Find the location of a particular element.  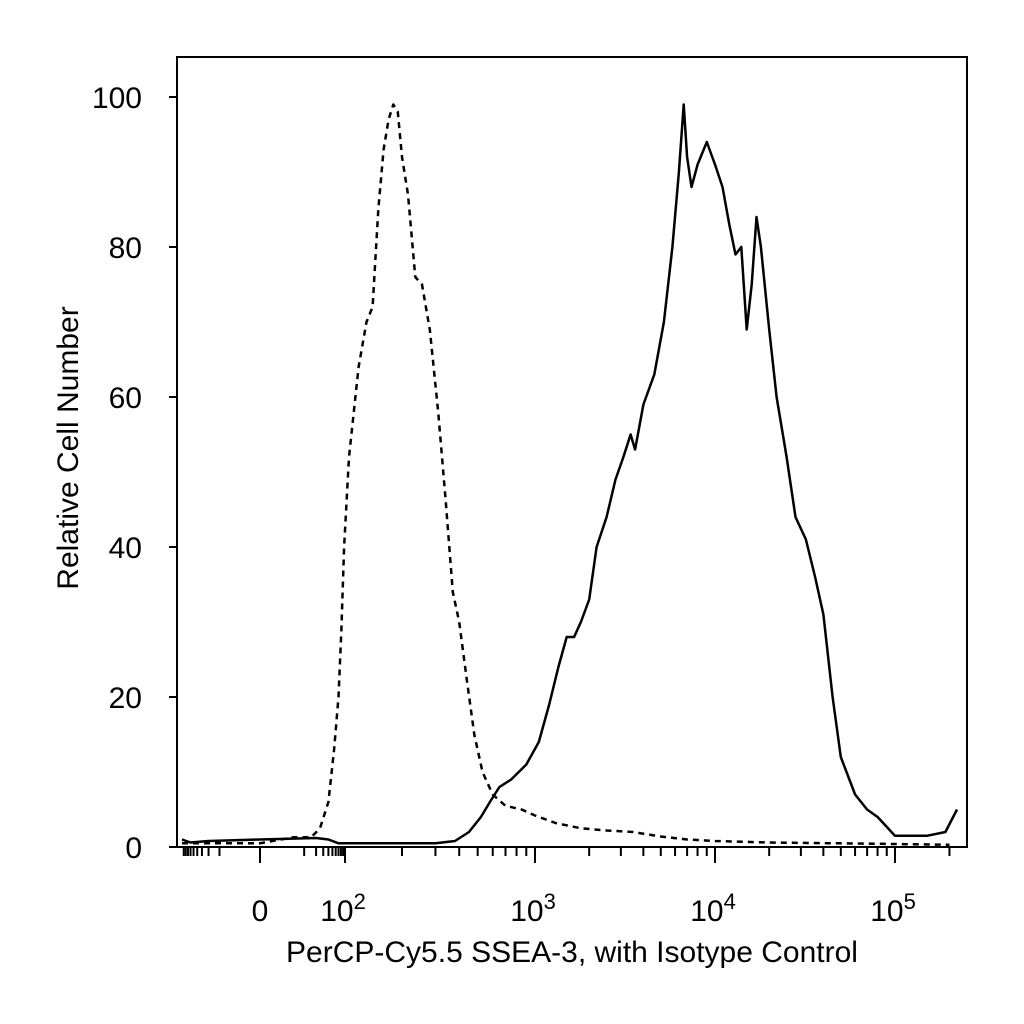

y-axis-title: Relative Cell Number is located at coordinates (68, 447).